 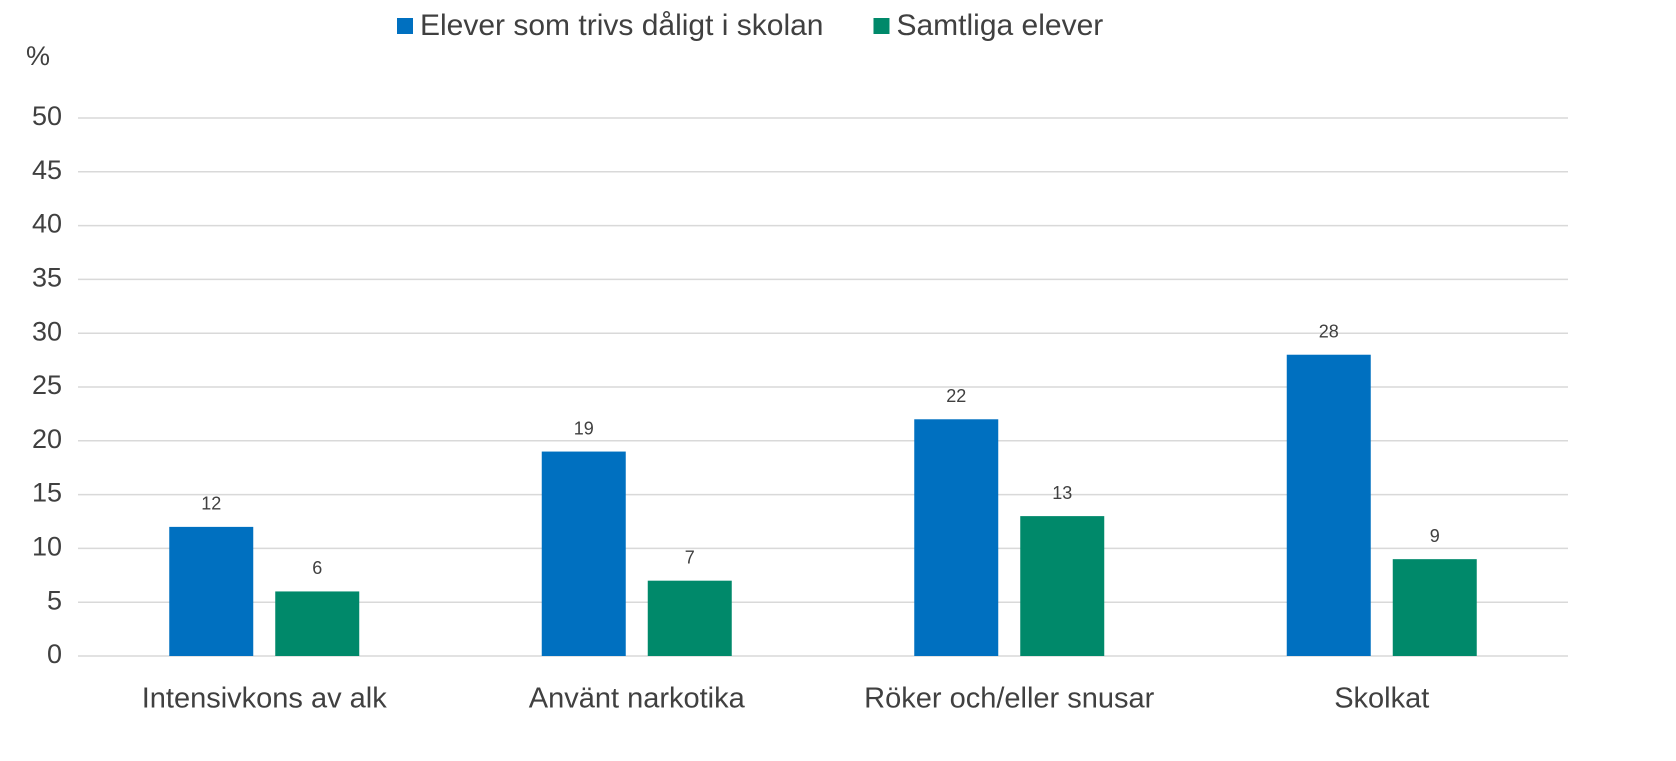 What do you see at coordinates (637, 699) in the screenshot?
I see `x-tick-label: Använt narkotika` at bounding box center [637, 699].